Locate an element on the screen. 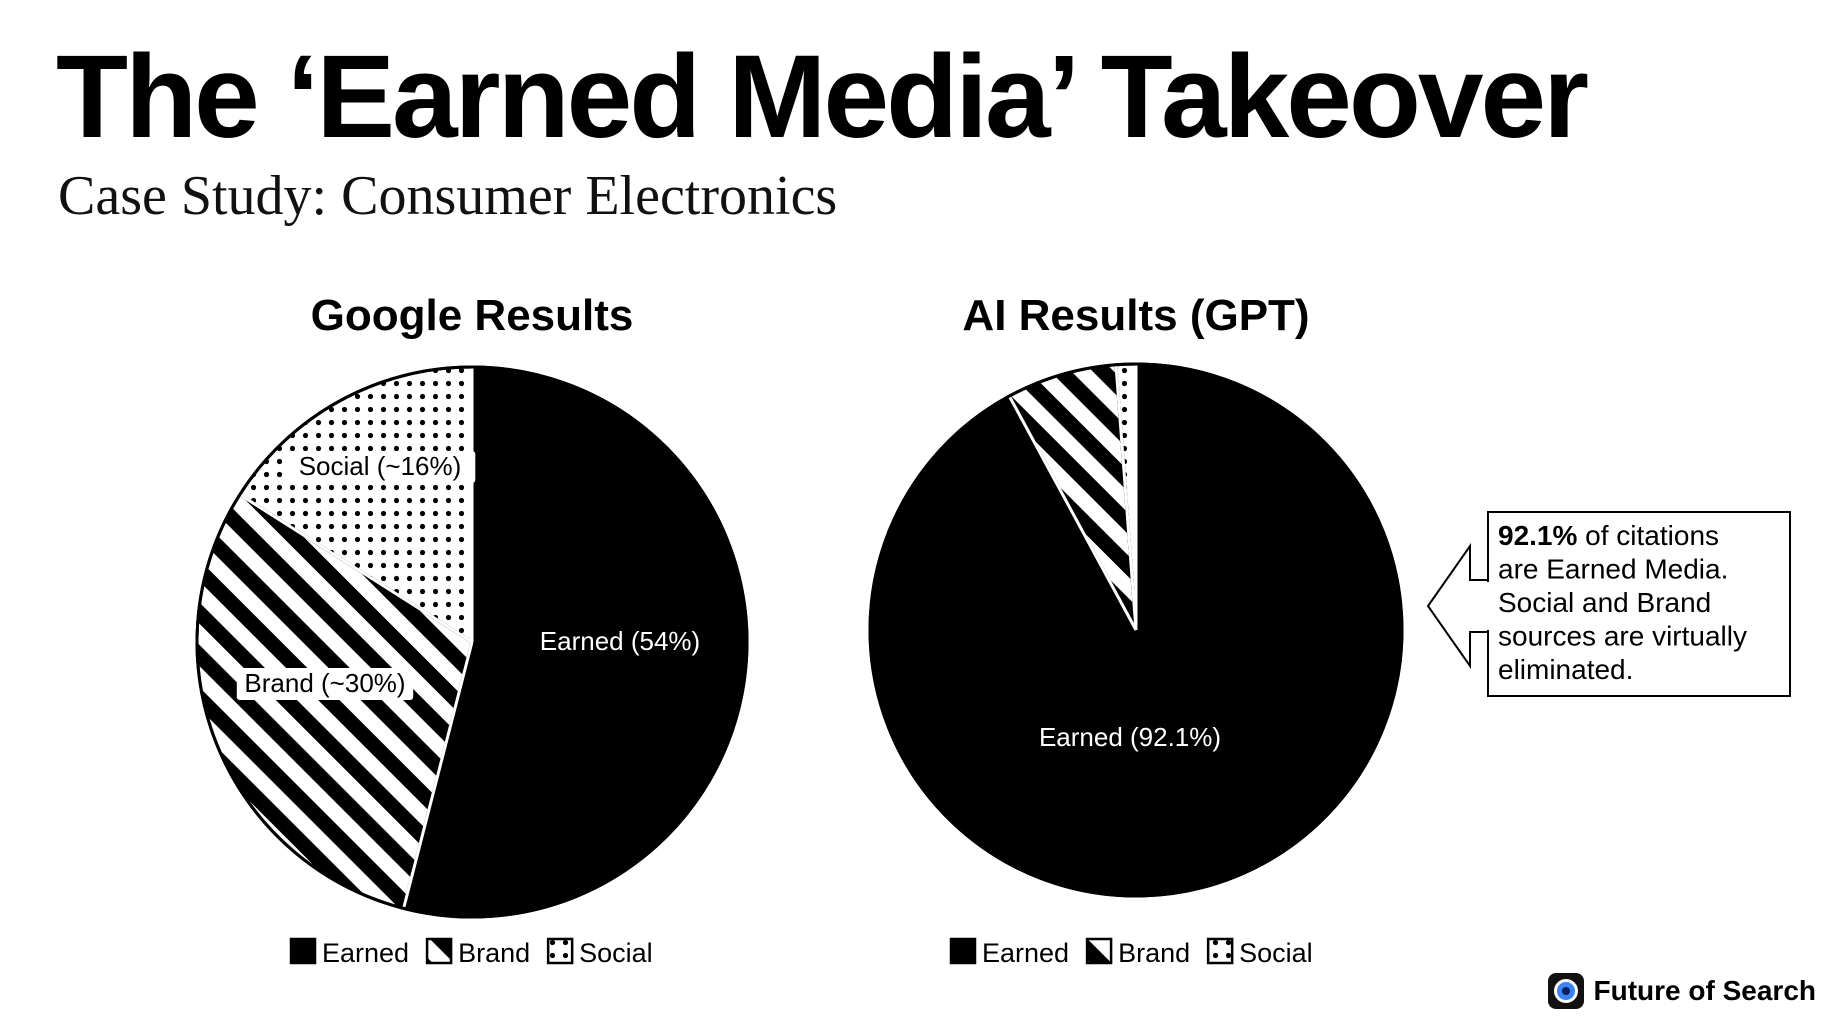  slice-label-social-1: Social (~16%) is located at coordinates (380, 466).